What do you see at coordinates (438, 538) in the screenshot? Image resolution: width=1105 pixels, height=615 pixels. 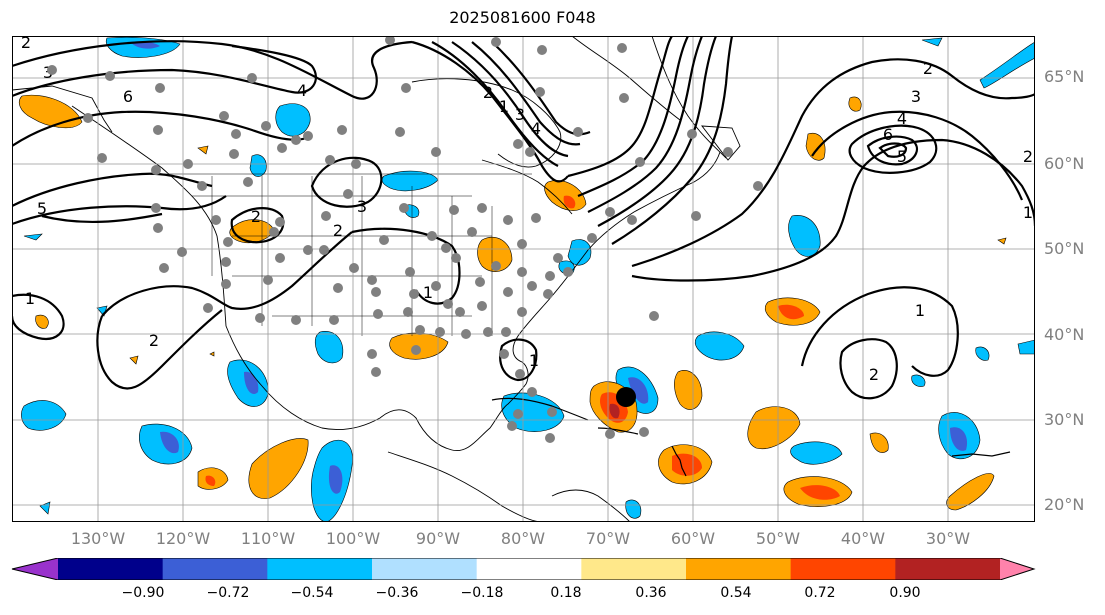 I see `lon-label: 90°W` at bounding box center [438, 538].